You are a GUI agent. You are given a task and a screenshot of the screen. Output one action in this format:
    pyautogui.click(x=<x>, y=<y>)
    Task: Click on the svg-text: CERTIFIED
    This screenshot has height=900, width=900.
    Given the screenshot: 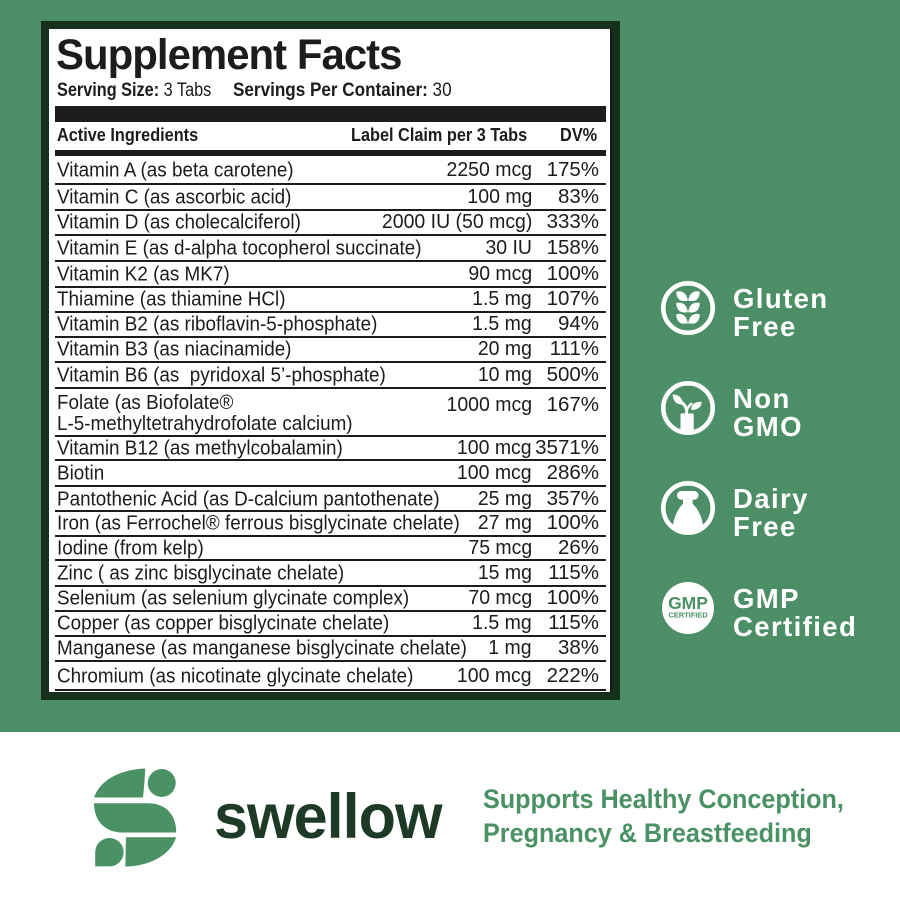 What is the action you would take?
    pyautogui.click(x=688, y=614)
    